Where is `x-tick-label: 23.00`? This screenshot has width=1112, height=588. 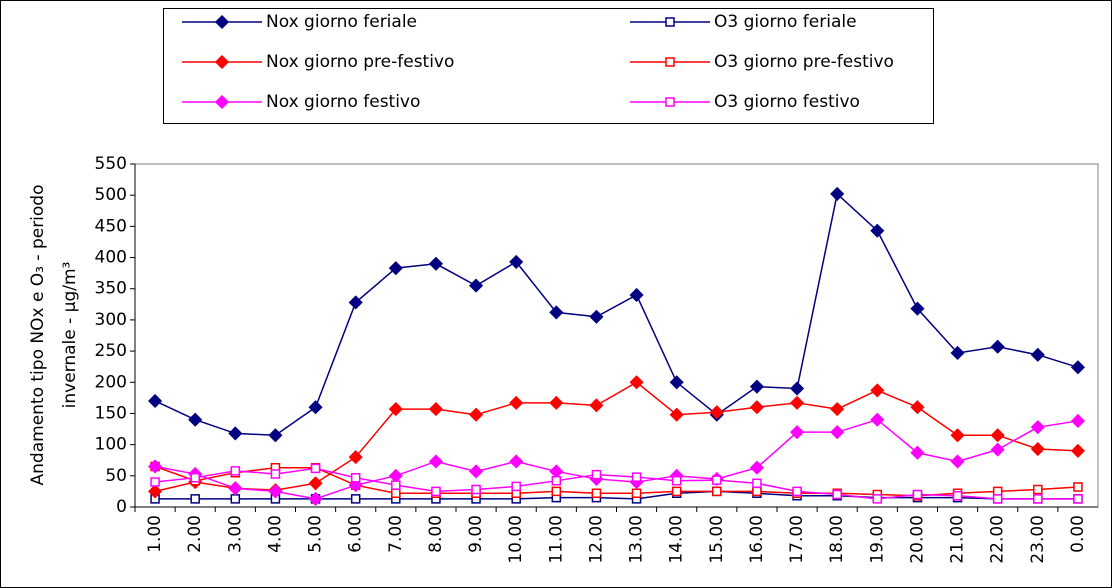
x-tick-label: 23.00 is located at coordinates (1038, 539).